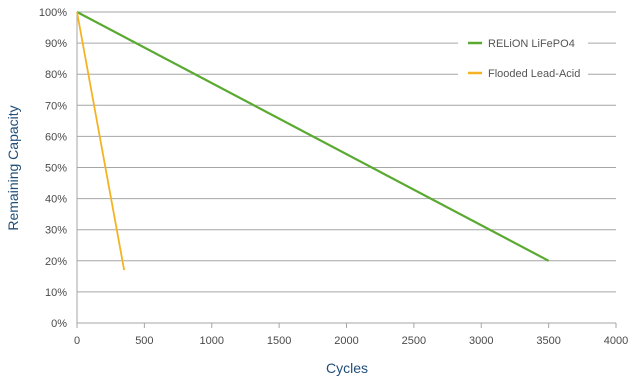 The height and width of the screenshot is (379, 629). Describe the element at coordinates (53, 13) in the screenshot. I see `y-tick-label: 100%` at that location.